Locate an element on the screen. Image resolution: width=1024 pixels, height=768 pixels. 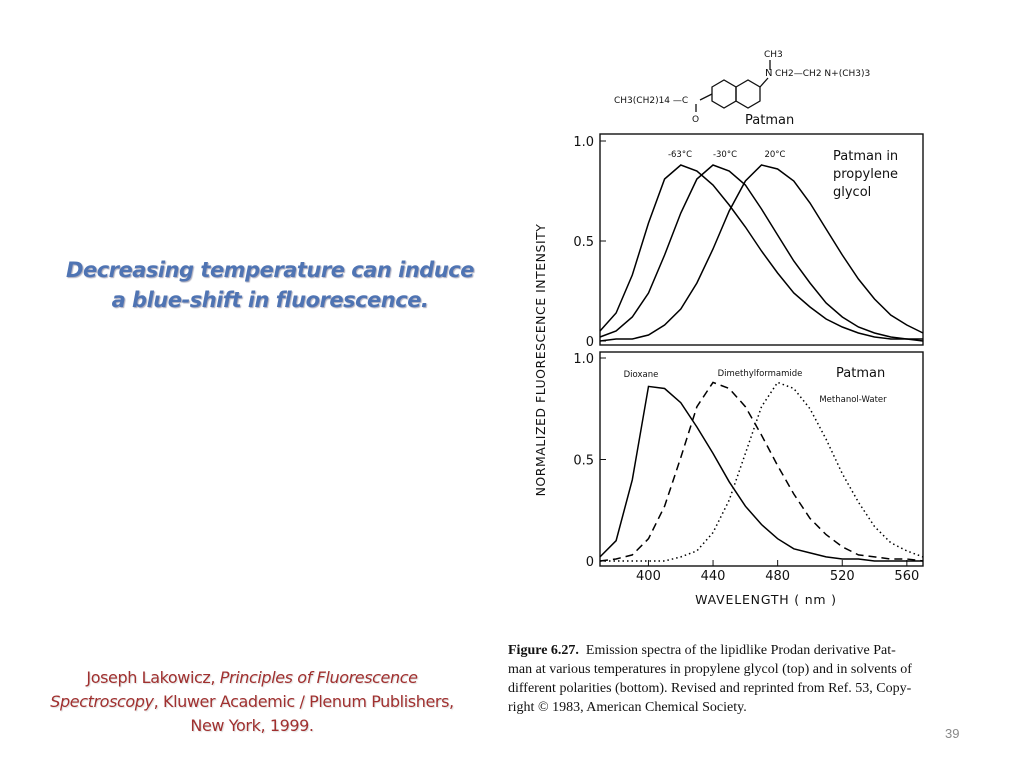
structure is located at coordinates (733, 86).